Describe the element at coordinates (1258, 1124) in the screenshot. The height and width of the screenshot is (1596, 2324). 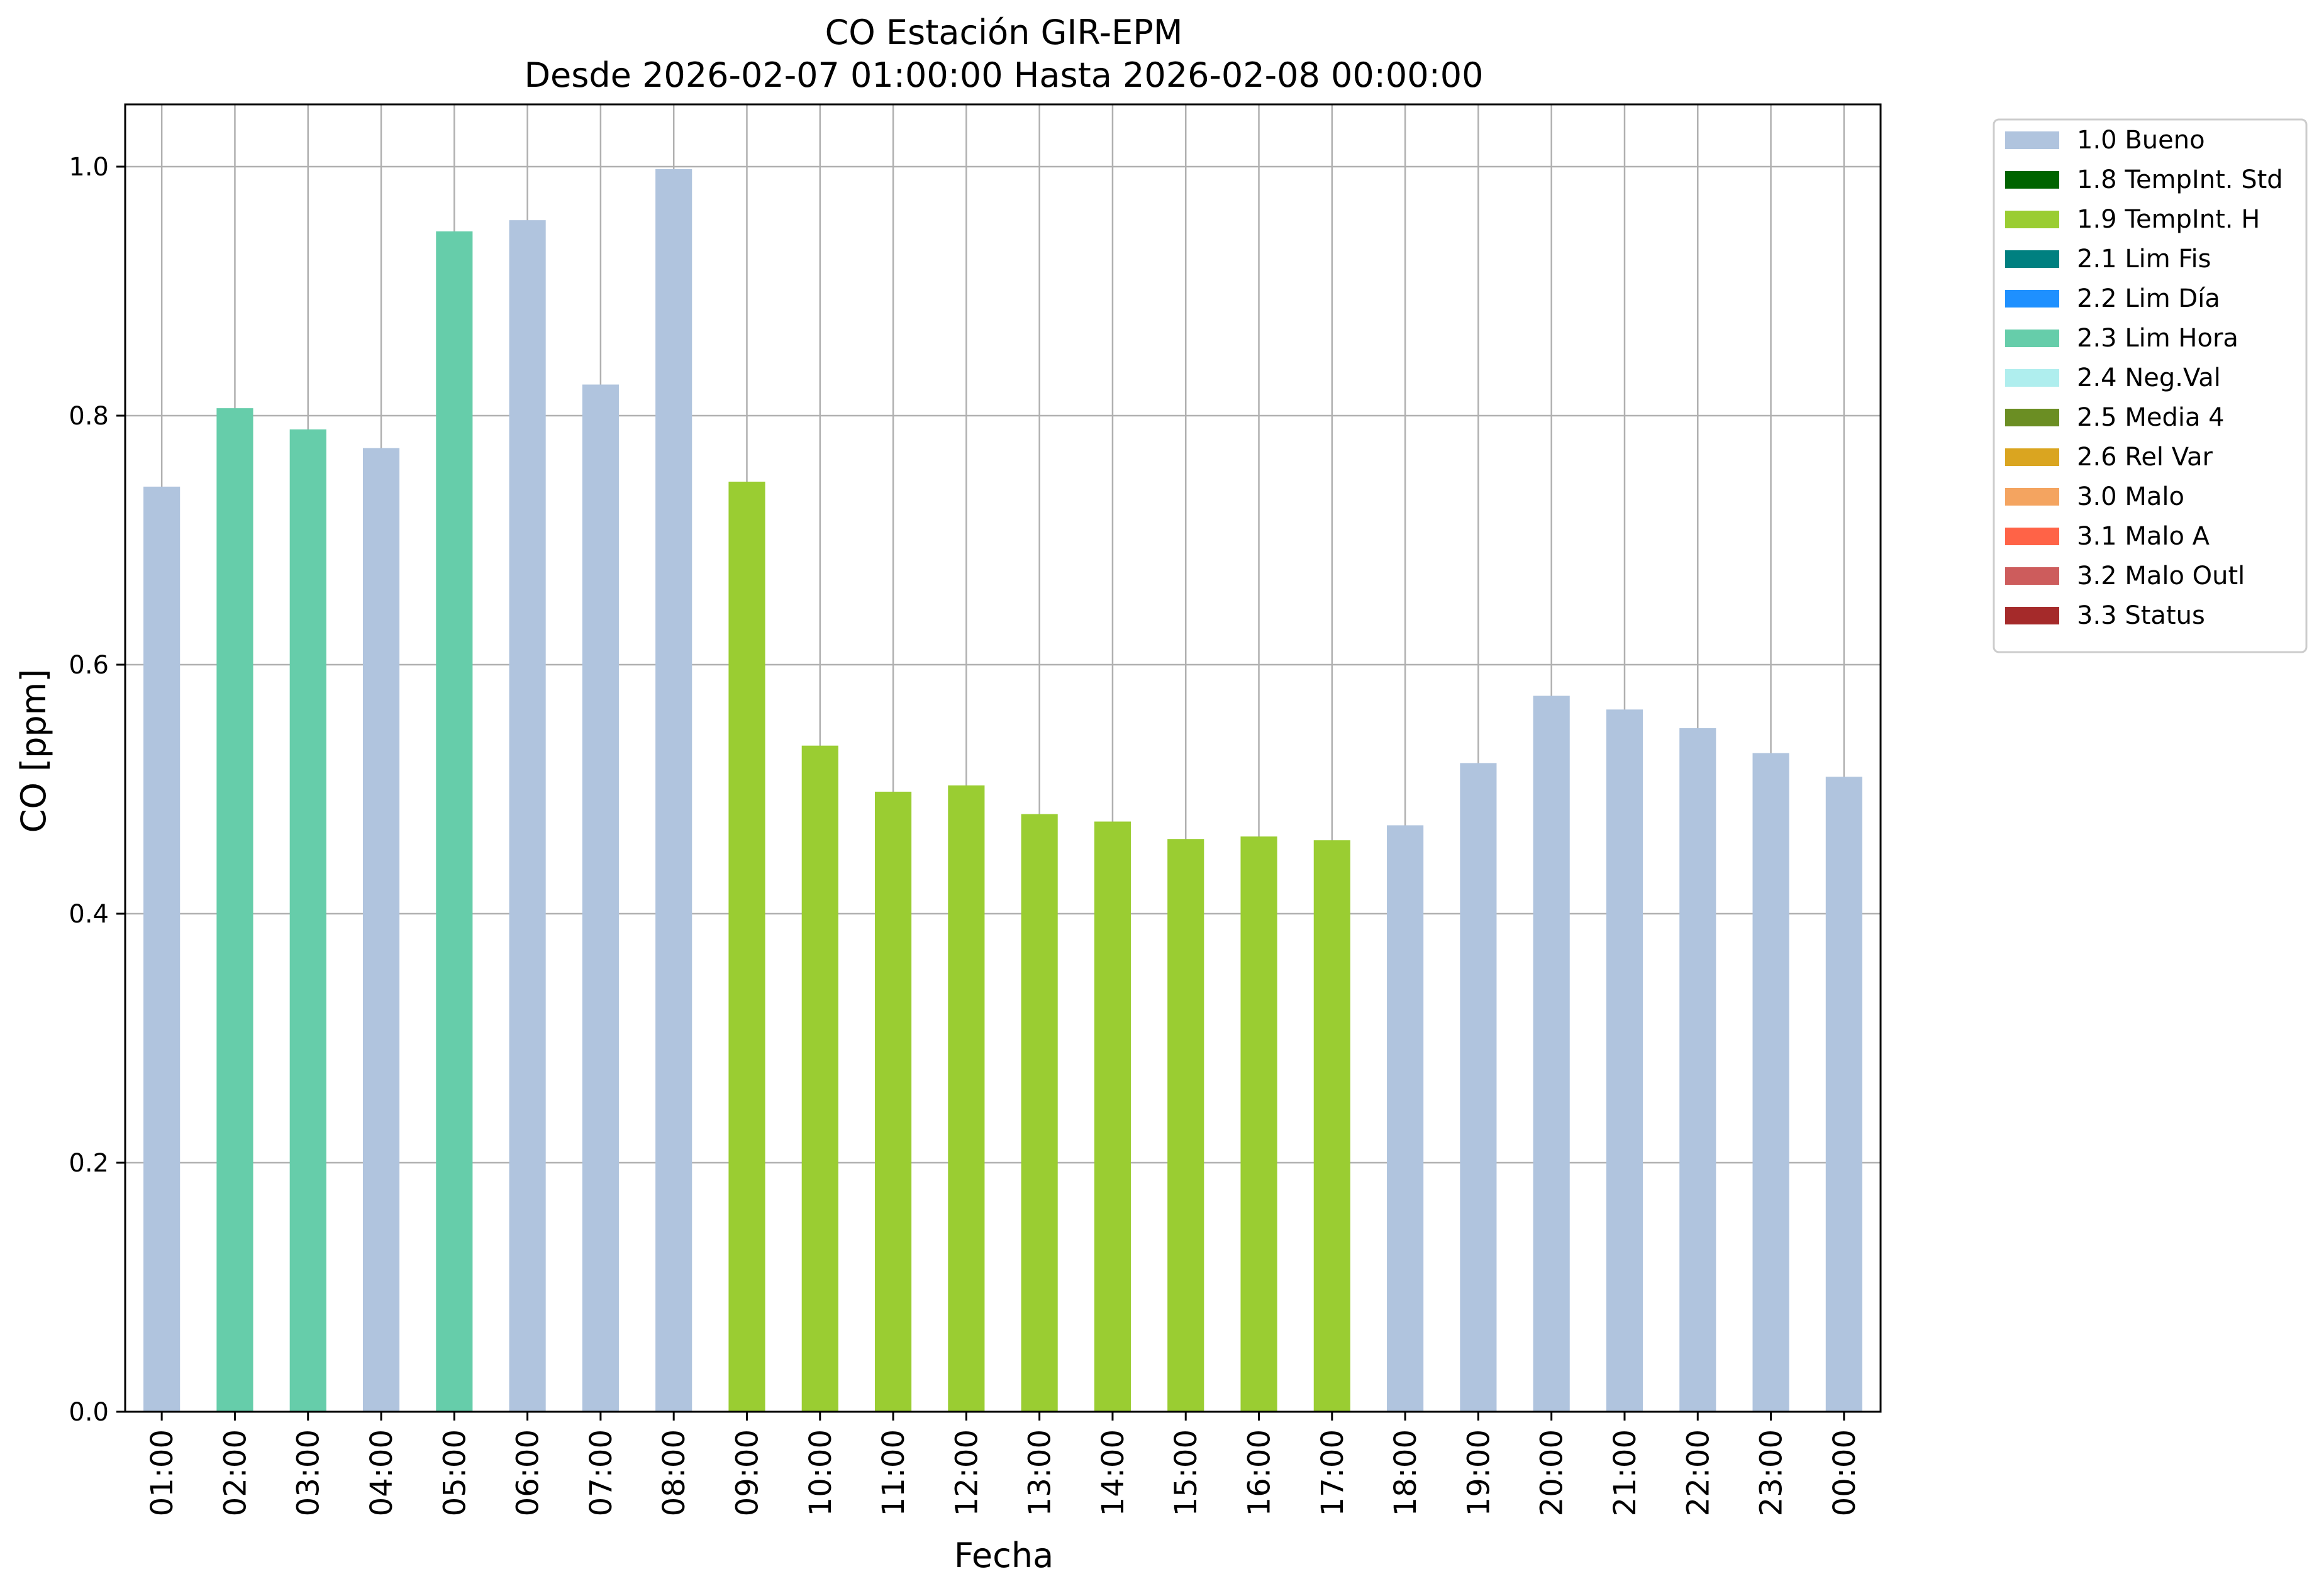
I see `bar-16:00` at that location.